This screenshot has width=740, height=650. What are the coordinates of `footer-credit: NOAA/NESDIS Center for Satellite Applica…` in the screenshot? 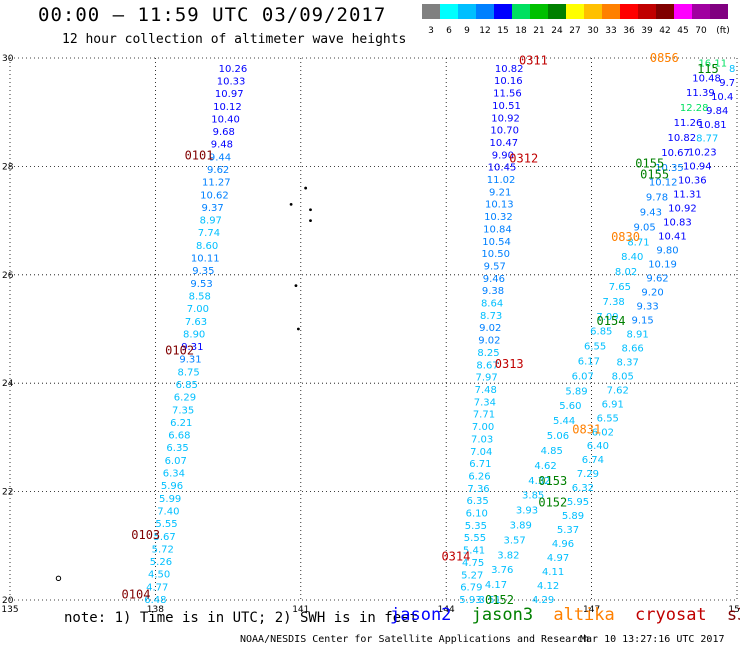 It's located at (415, 639).